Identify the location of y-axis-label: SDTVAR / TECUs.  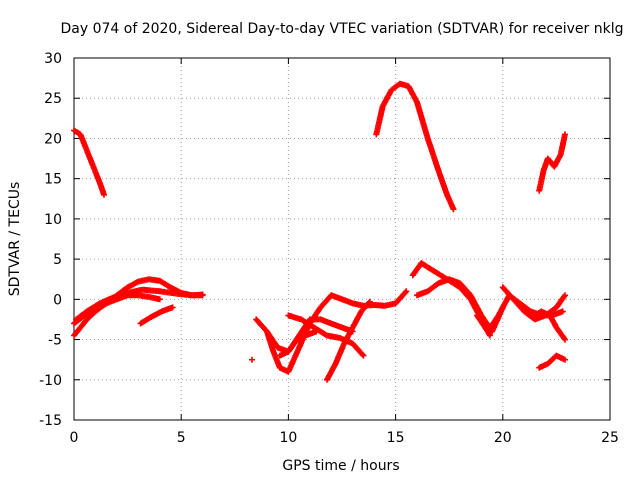
(15, 239).